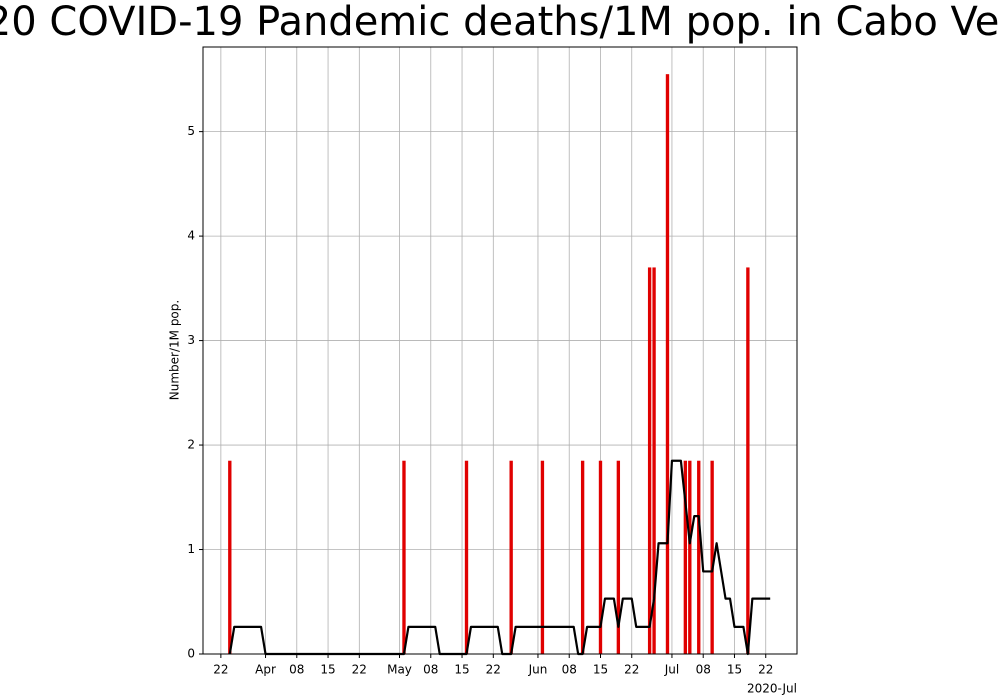 The height and width of the screenshot is (700, 1000). I want to click on x-offset-label: 2020-Jul, so click(772, 689).